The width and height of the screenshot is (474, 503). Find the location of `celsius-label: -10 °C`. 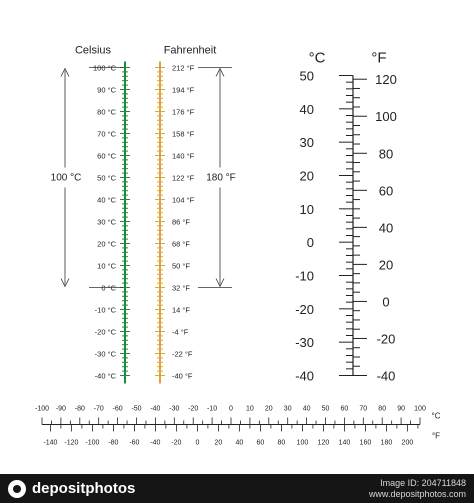

celsius-label: -10 °C is located at coordinates (106, 310).